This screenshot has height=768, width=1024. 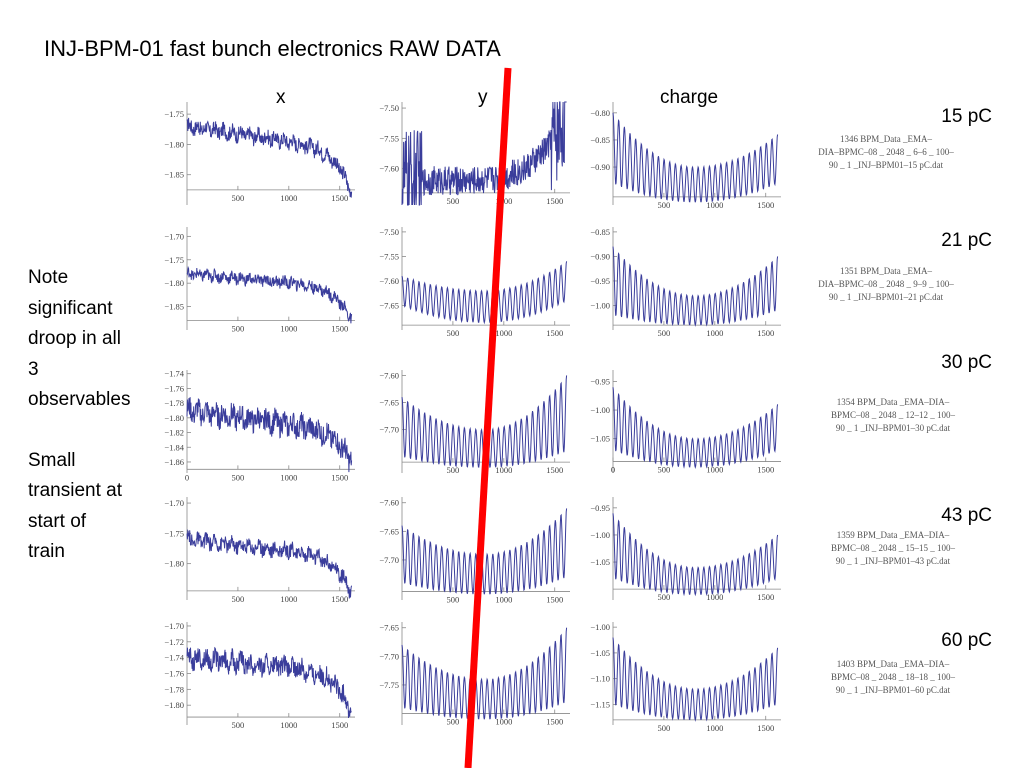 What do you see at coordinates (613, 470) in the screenshot?
I see `x-tick-label: 0` at bounding box center [613, 470].